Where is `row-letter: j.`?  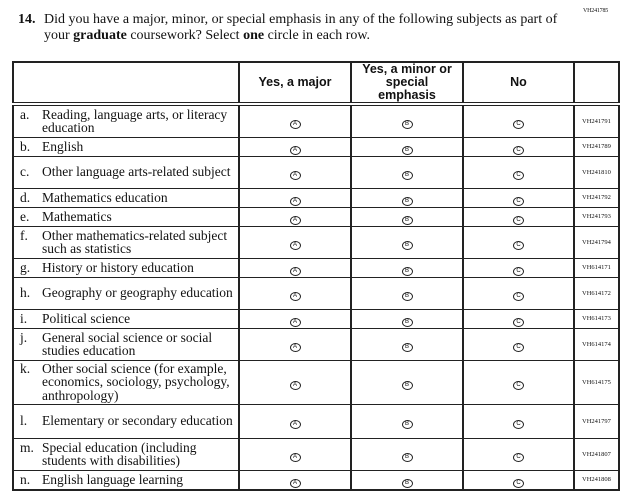 row-letter: j. is located at coordinates (24, 337).